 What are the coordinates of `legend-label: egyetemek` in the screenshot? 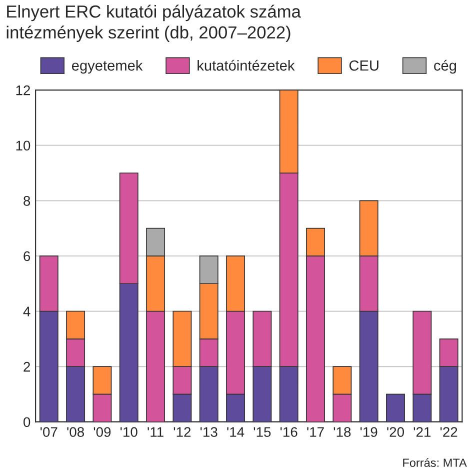 It's located at (107, 67).